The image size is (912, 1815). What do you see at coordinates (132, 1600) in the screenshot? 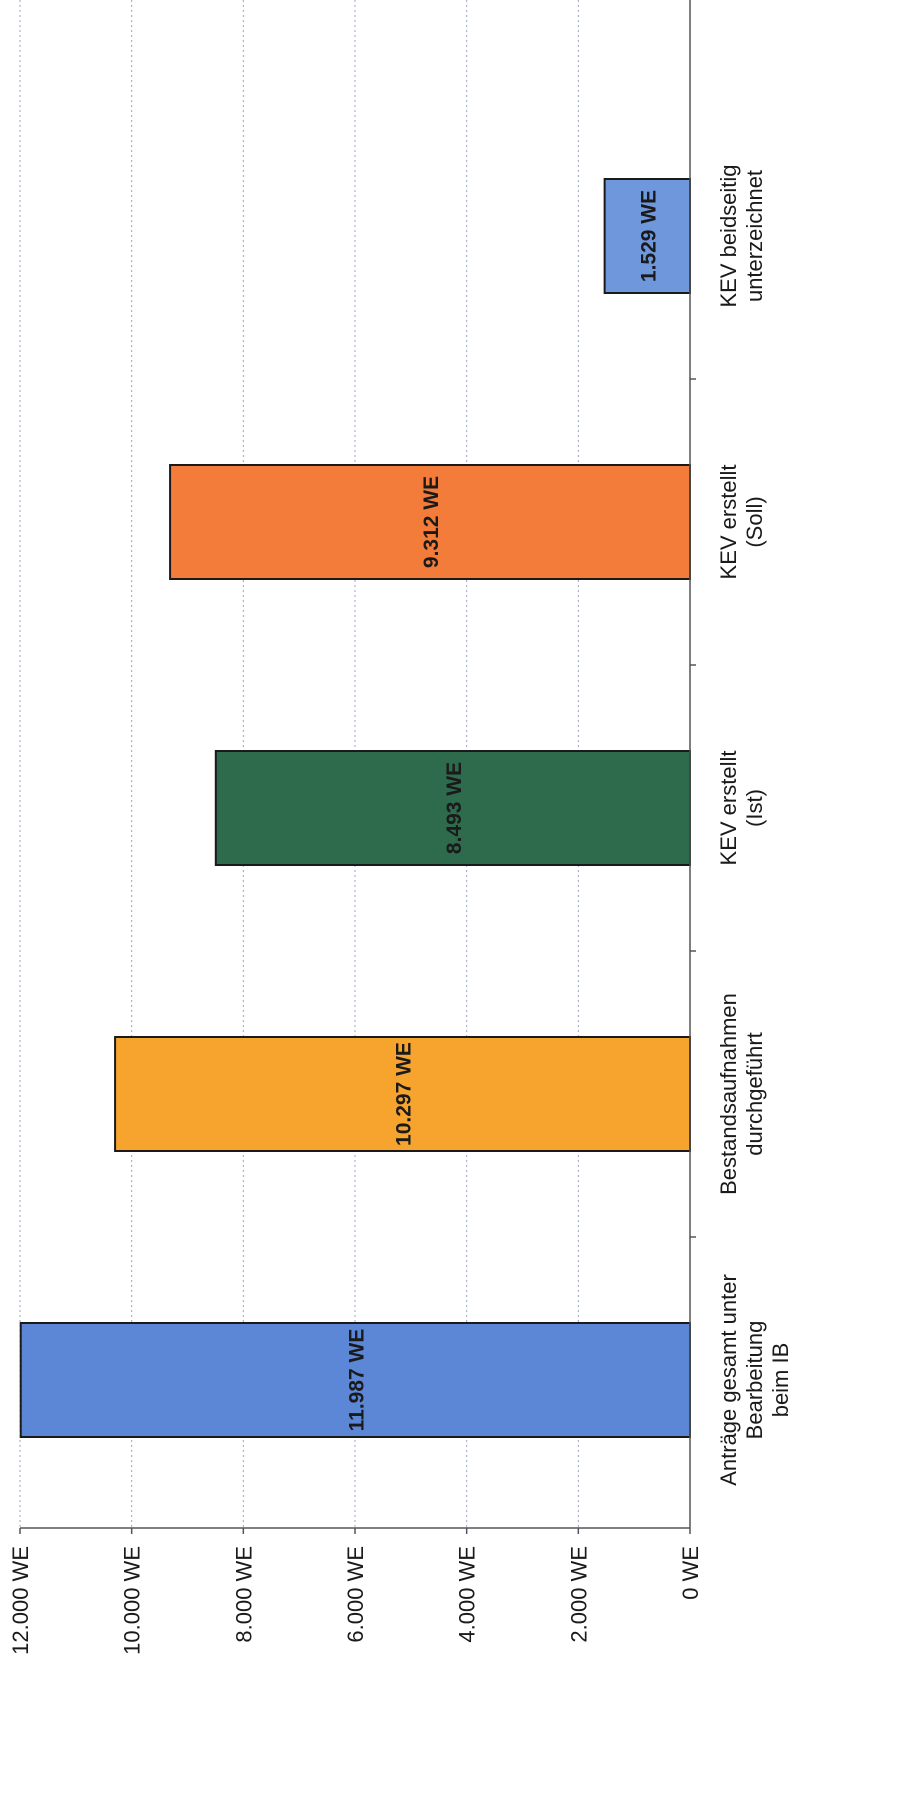
I see `y-tick-label: 10.000 WE` at bounding box center [132, 1600].